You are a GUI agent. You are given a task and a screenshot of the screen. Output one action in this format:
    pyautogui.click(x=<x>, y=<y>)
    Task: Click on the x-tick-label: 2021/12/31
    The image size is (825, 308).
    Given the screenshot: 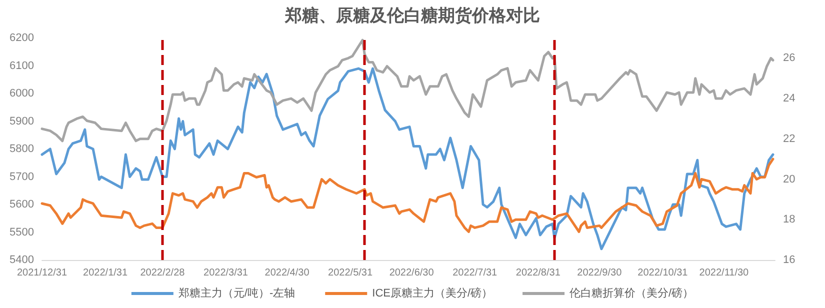 What is the action you would take?
    pyautogui.click(x=42, y=273)
    